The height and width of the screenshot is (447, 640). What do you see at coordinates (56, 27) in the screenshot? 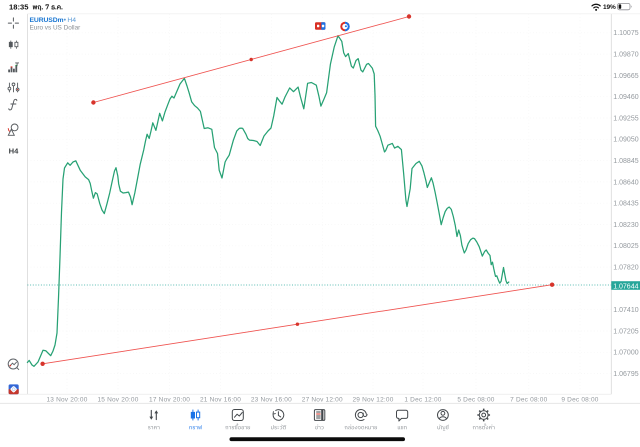
I see `svg-text: Euro vs US Dollar` at bounding box center [56, 27].